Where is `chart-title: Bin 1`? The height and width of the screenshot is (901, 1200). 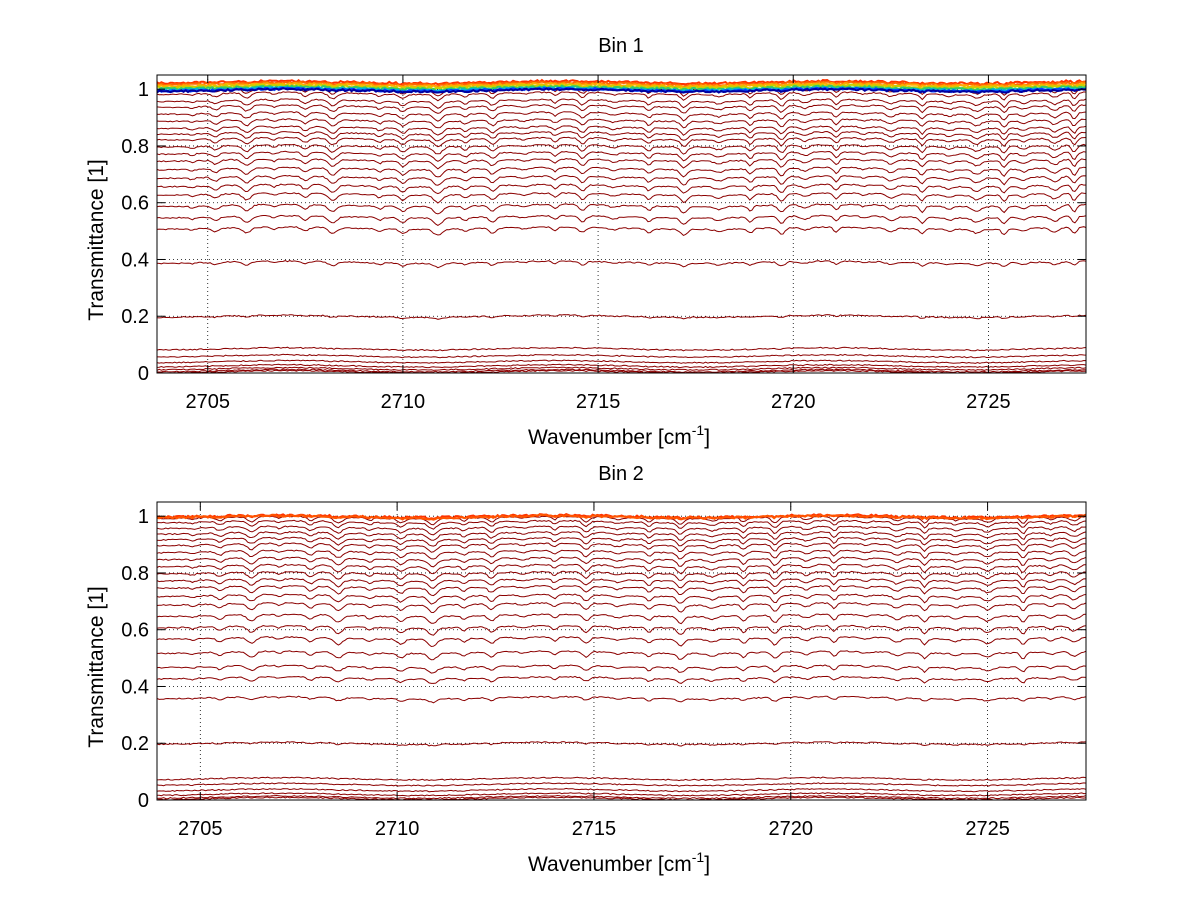 chart-title: Bin 1 is located at coordinates (621, 46).